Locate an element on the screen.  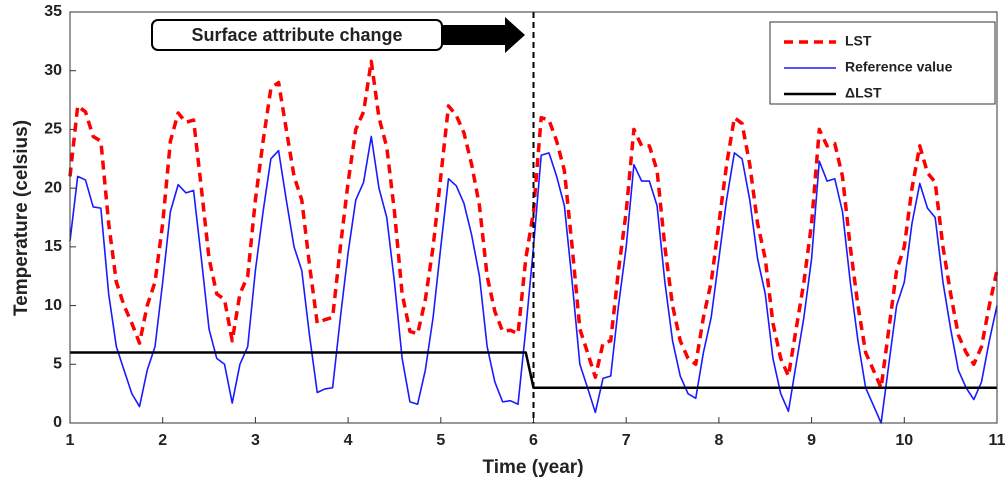
x-tick-label: 5 is located at coordinates (440, 440).